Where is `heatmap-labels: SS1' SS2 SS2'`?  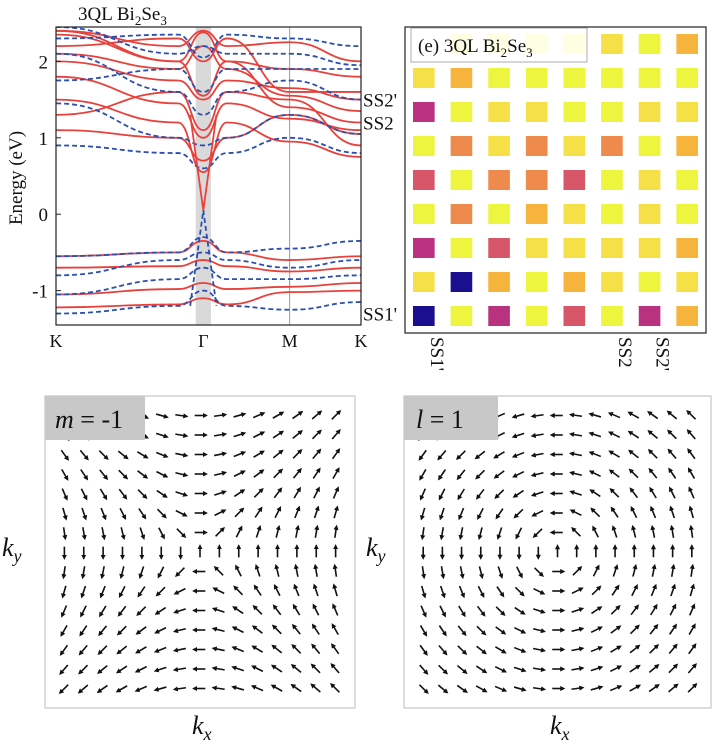 heatmap-labels: SS1' SS2 SS2' is located at coordinates (549, 354).